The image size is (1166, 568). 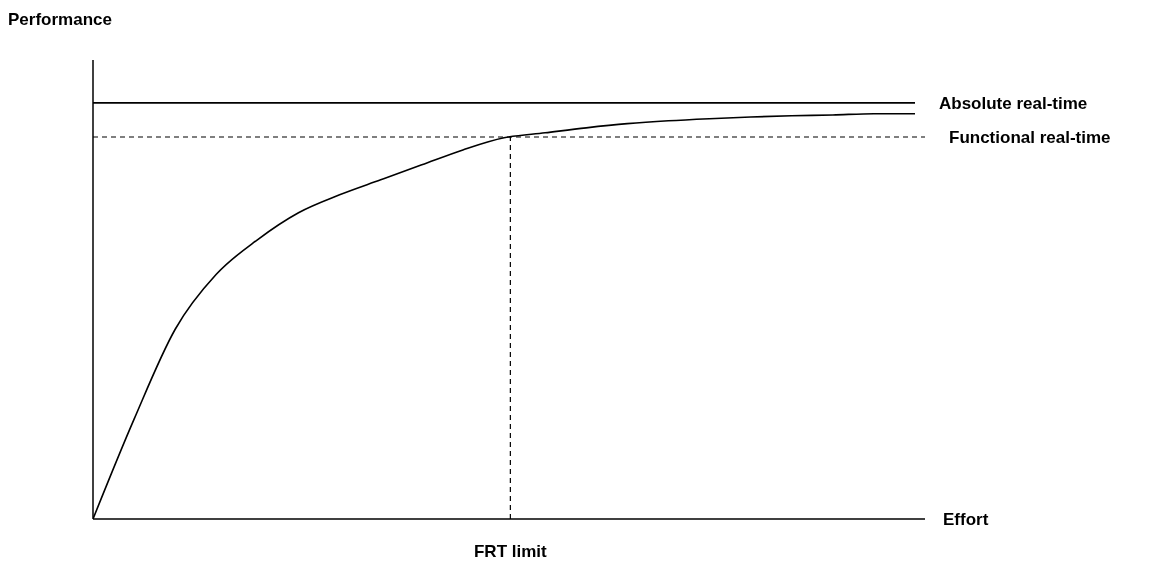 I want to click on text: FRT limit, so click(x=511, y=551).